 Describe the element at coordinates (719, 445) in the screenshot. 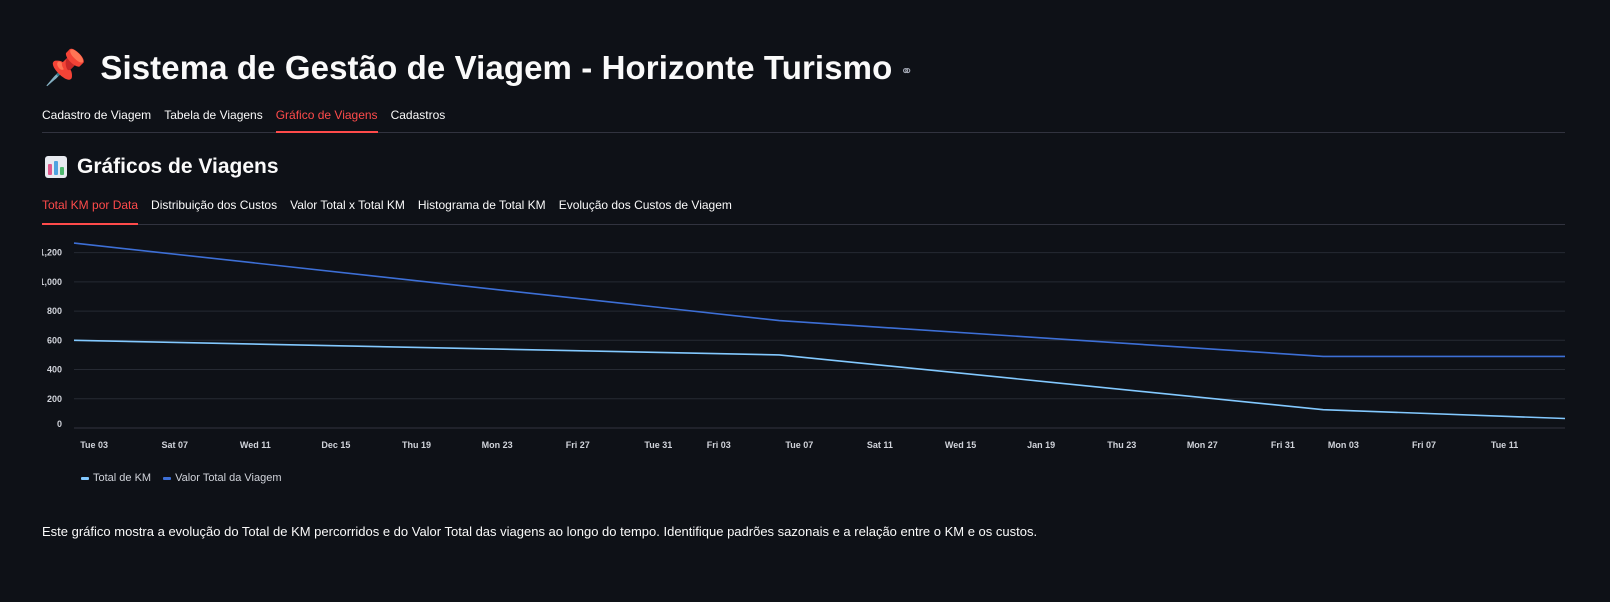

I see `x-tick-label: Fri 03` at that location.